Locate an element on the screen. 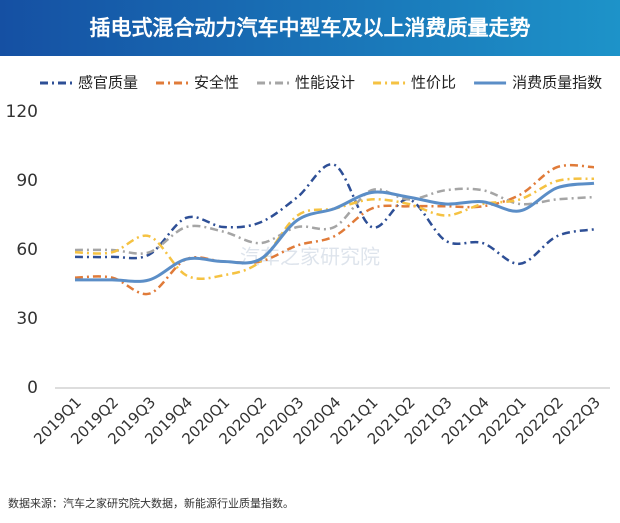  source-note: 数据来源：汽车之家研究院大数据，新能源行业质量指数。 is located at coordinates (151, 503).